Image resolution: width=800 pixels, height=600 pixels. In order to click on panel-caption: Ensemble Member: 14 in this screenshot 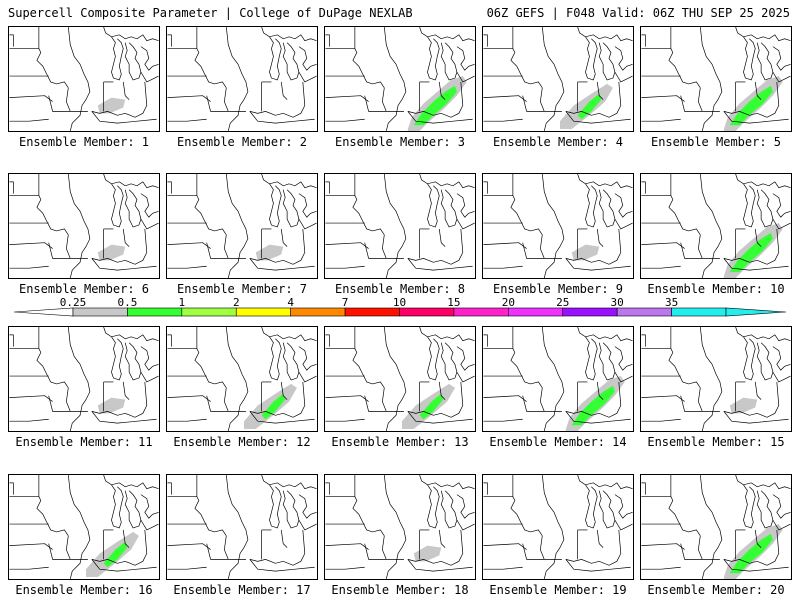, I will do `click(558, 442)`.